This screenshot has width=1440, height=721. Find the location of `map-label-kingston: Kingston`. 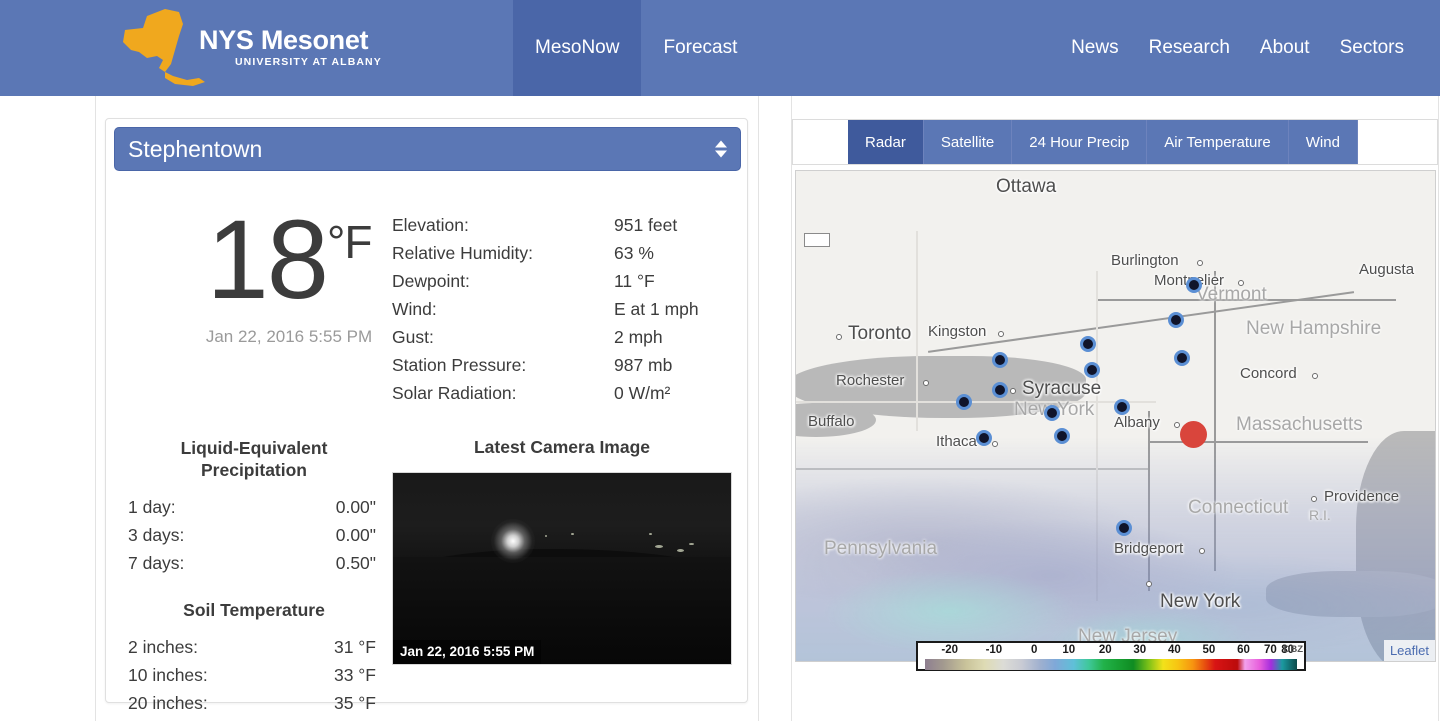

map-label-kingston: Kingston is located at coordinates (957, 331).